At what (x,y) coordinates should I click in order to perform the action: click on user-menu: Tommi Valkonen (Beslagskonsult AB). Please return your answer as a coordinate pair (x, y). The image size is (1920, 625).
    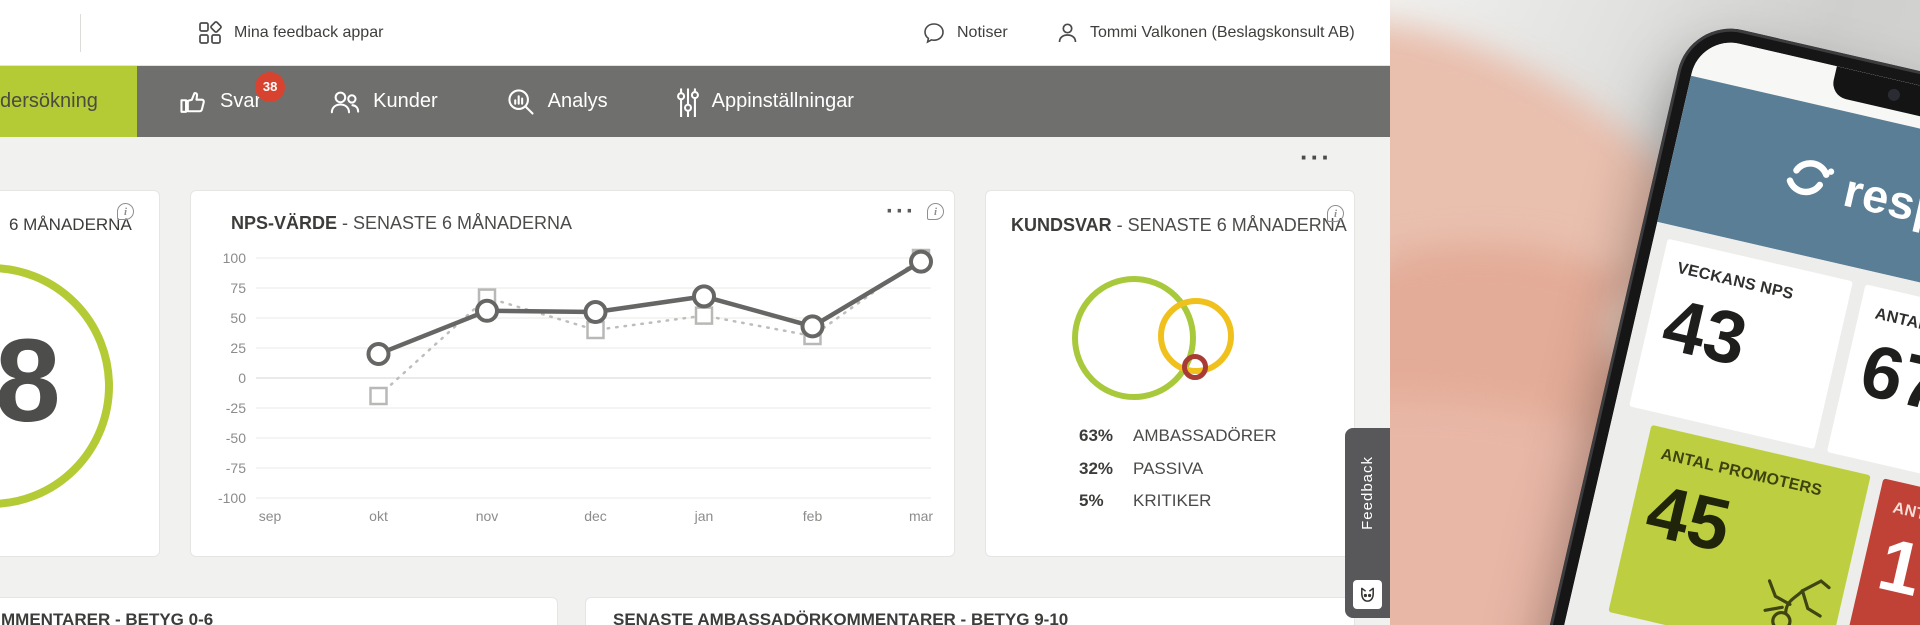
    Looking at the image, I should click on (1205, 33).